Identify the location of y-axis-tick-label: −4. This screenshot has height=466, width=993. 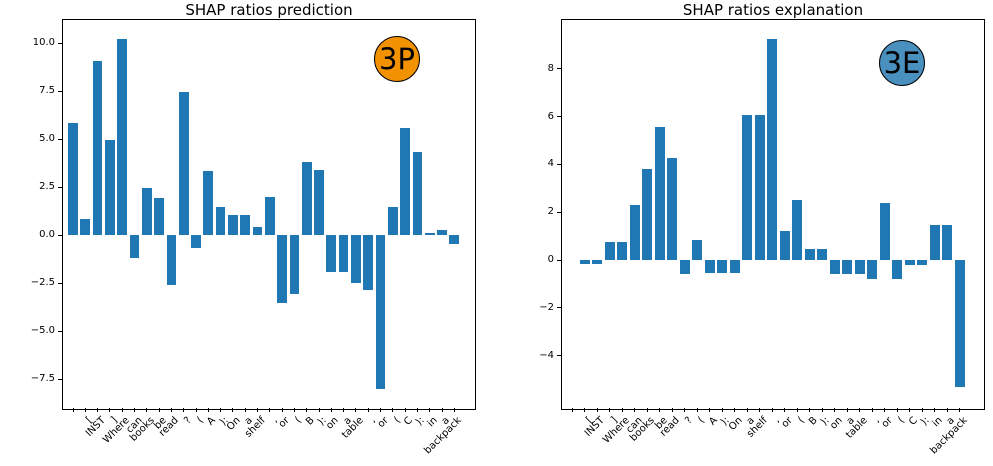
(546, 355).